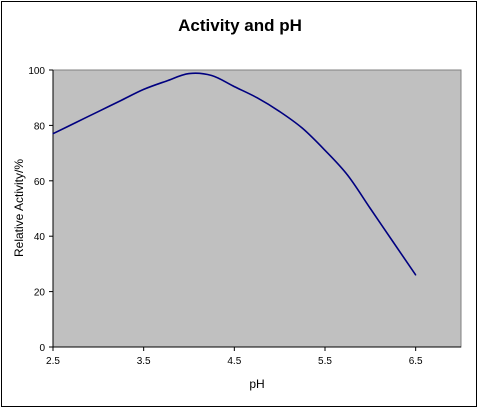 The height and width of the screenshot is (410, 480). Describe the element at coordinates (256, 348) in the screenshot. I see `x-axis` at that location.